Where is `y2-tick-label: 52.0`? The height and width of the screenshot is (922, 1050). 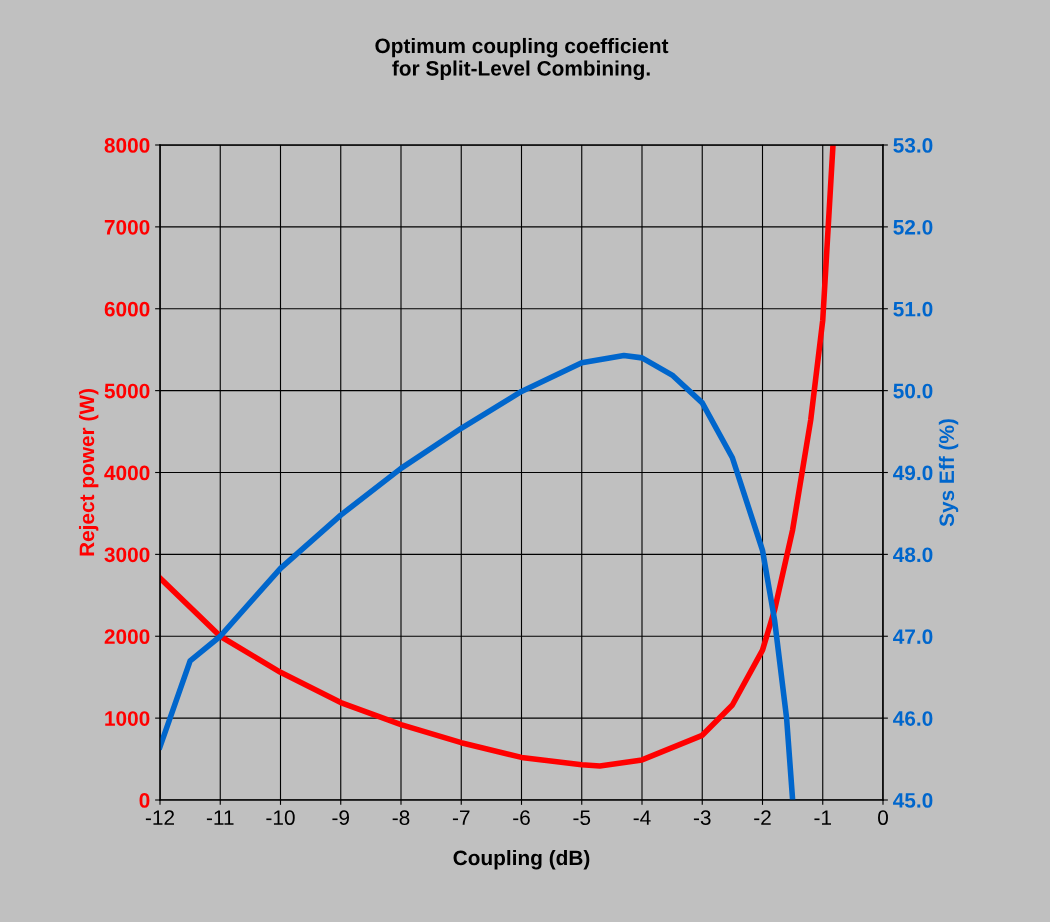
y2-tick-label: 52.0 is located at coordinates (913, 227).